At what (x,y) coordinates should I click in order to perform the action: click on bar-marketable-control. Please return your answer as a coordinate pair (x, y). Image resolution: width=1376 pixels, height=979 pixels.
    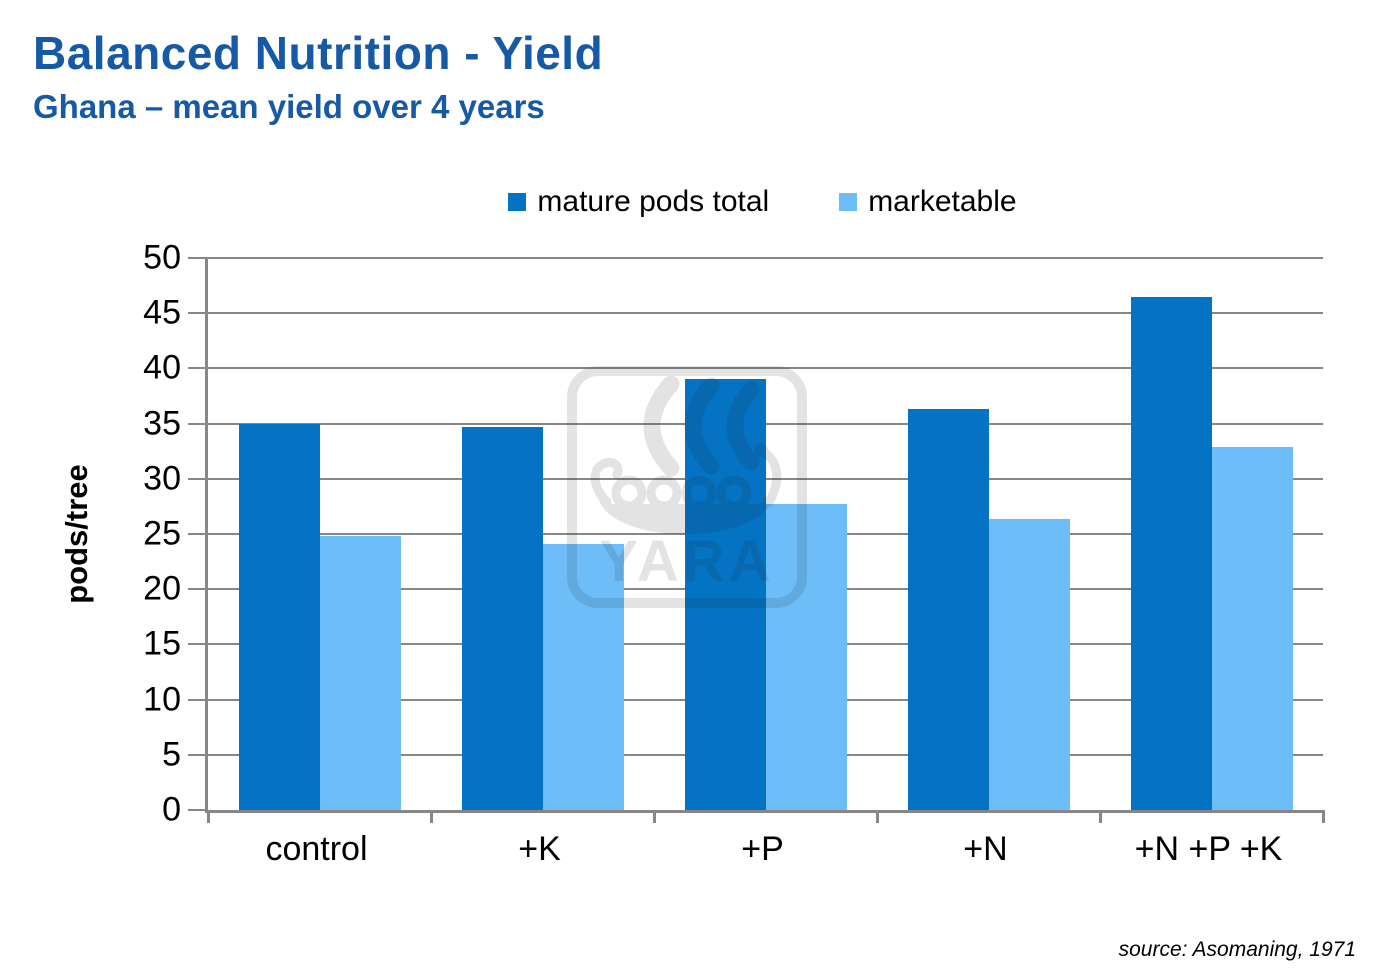
    Looking at the image, I should click on (360, 673).